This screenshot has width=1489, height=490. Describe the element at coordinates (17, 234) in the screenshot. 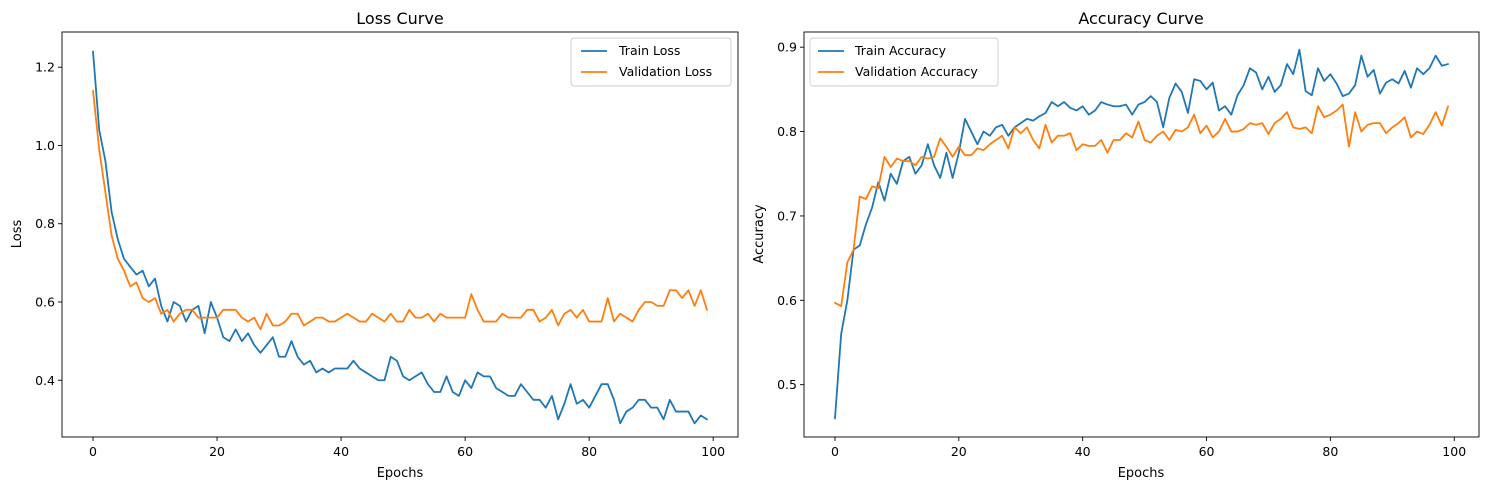

I see `loss-y-axis-label: Loss` at that location.